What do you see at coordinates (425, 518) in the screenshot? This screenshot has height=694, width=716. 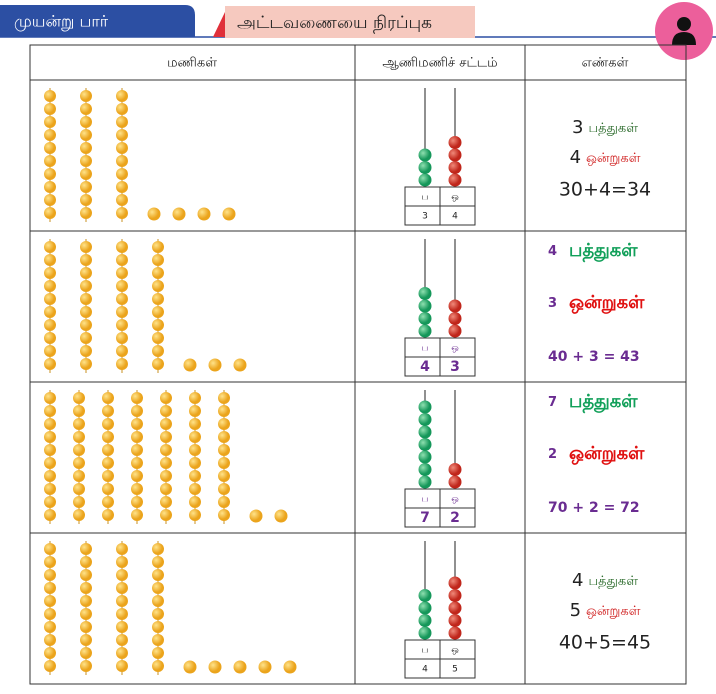 I see `abacus-digit: 7` at bounding box center [425, 518].